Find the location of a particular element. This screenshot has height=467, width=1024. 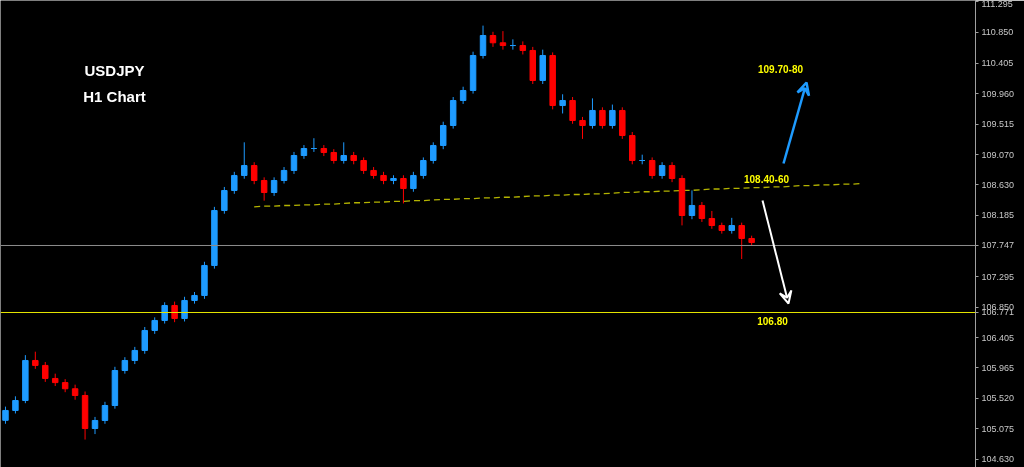

y-tick-label: 107.295 is located at coordinates (998, 276).